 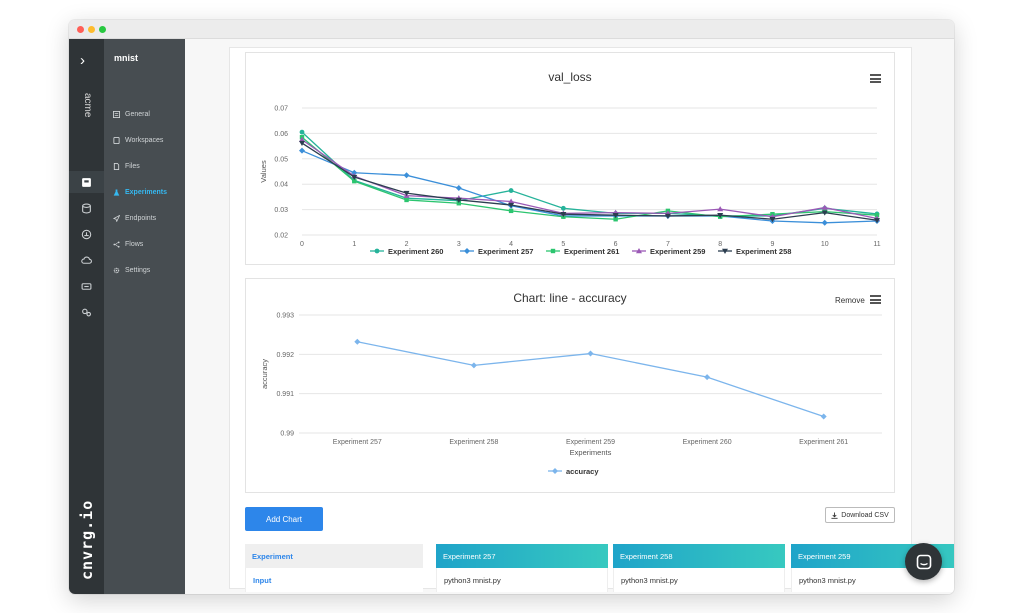 What do you see at coordinates (126, 58) in the screenshot?
I see `project-title: mnist` at bounding box center [126, 58].